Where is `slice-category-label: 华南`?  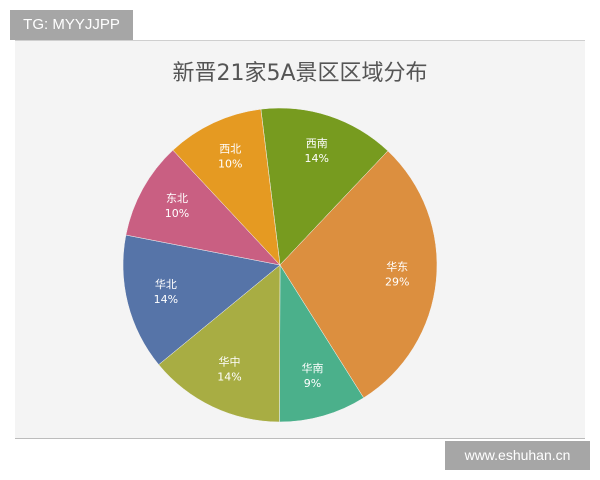 slice-category-label: 华南 is located at coordinates (312, 368).